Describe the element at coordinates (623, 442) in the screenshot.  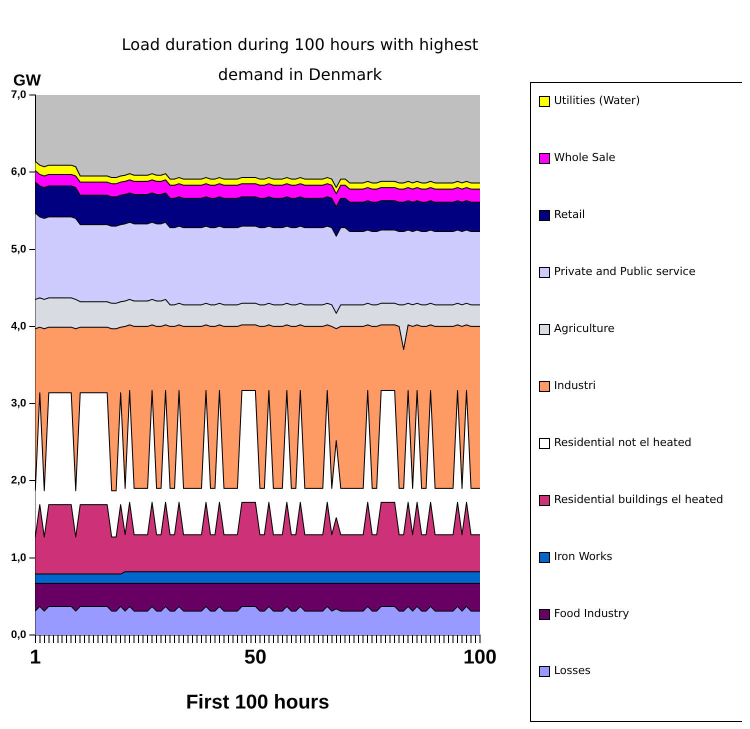
I see `legend-label: Residential not el heated` at that location.